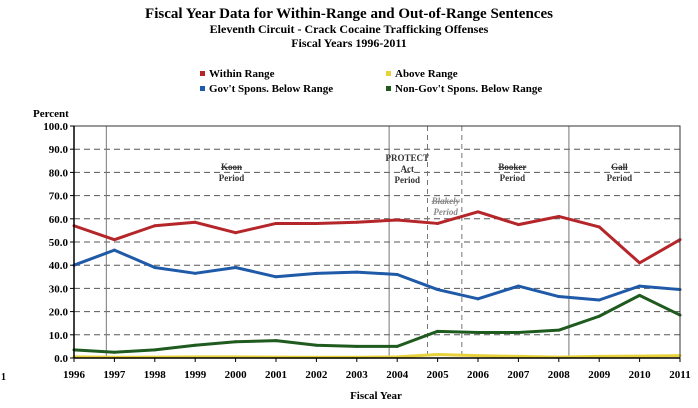  Describe the element at coordinates (61, 359) in the screenshot. I see `y-tick-label: 0.0` at that location.